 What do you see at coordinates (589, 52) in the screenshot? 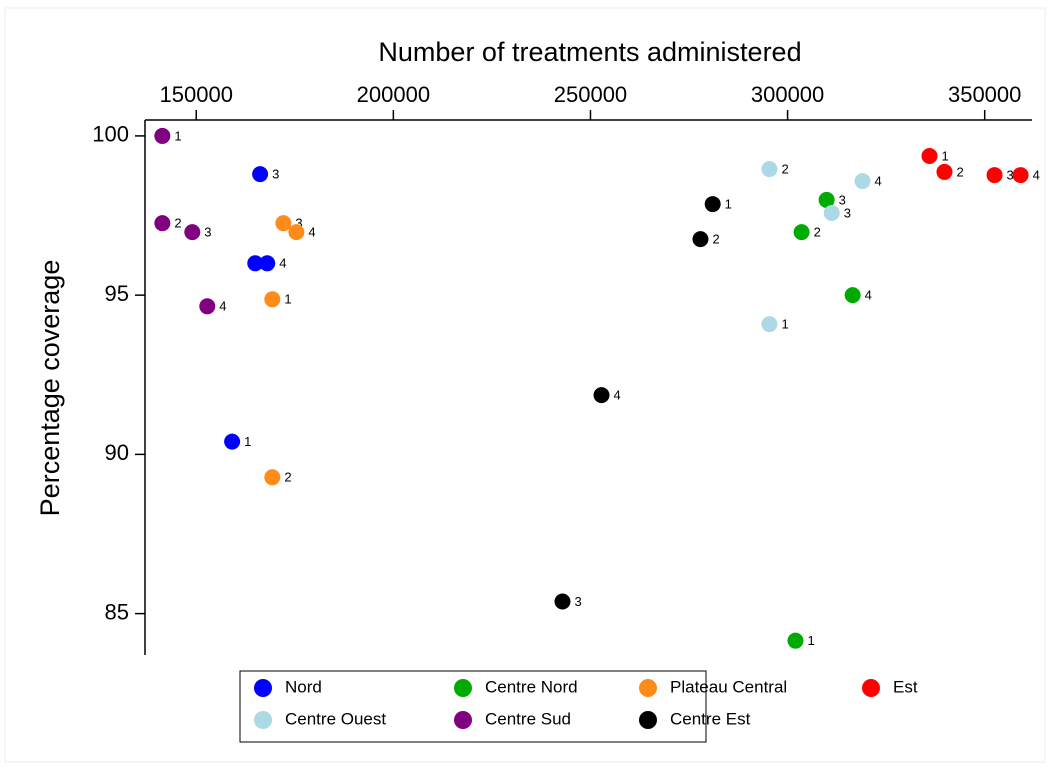
I see `x-axis-title: Number of treatments administered` at bounding box center [589, 52].